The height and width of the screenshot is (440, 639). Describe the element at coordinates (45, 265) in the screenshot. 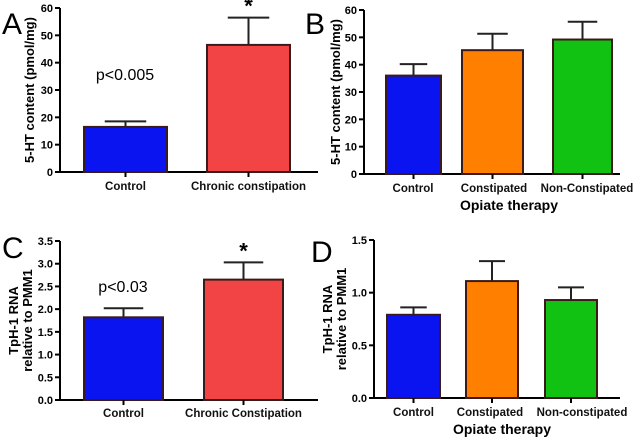

I see `y-tick-label: 3.0` at that location.